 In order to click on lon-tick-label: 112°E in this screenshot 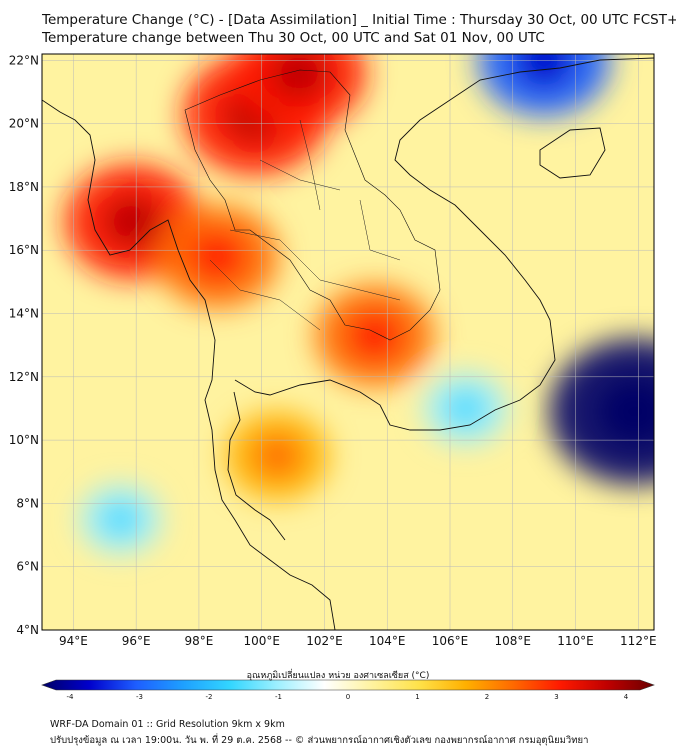, I will do `click(638, 641)`.